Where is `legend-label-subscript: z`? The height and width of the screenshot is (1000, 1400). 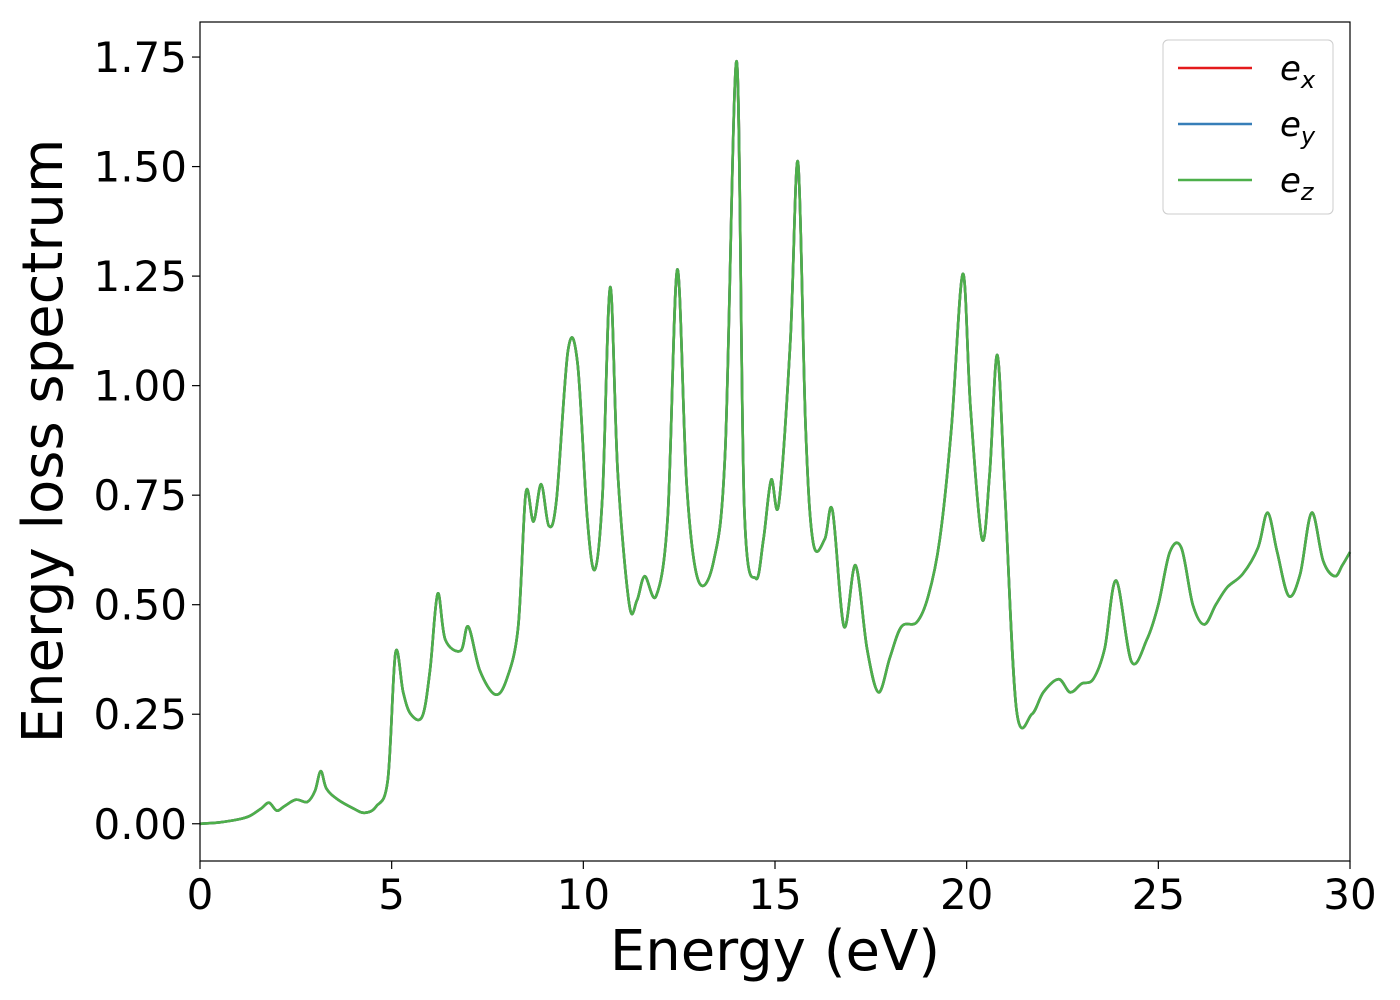 legend-label-subscript: z is located at coordinates (1307, 192).